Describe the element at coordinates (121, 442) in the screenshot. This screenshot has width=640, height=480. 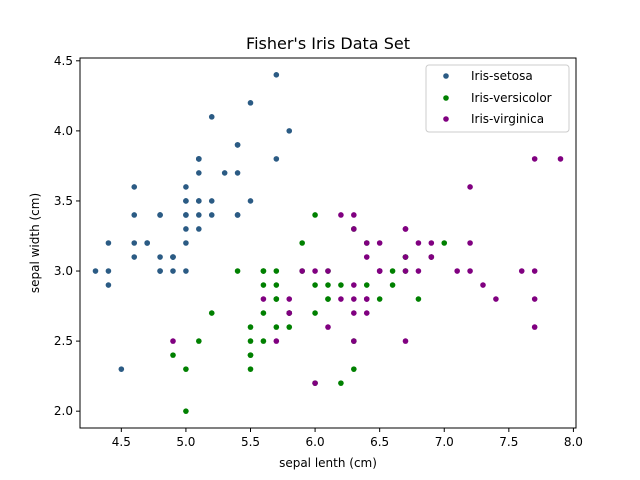
I see `x-tick-label-0: 4.5` at that location.